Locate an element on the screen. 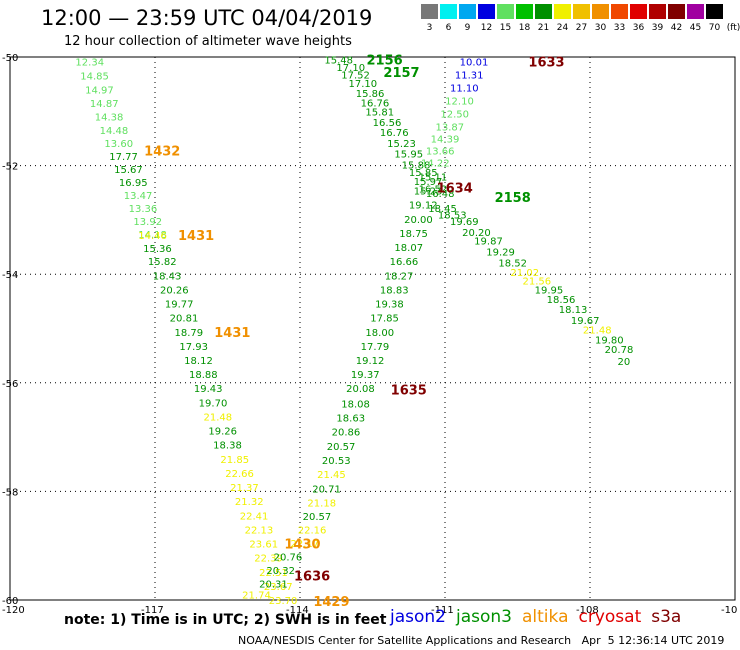  wave-height-value: 21.32 is located at coordinates (249, 502).